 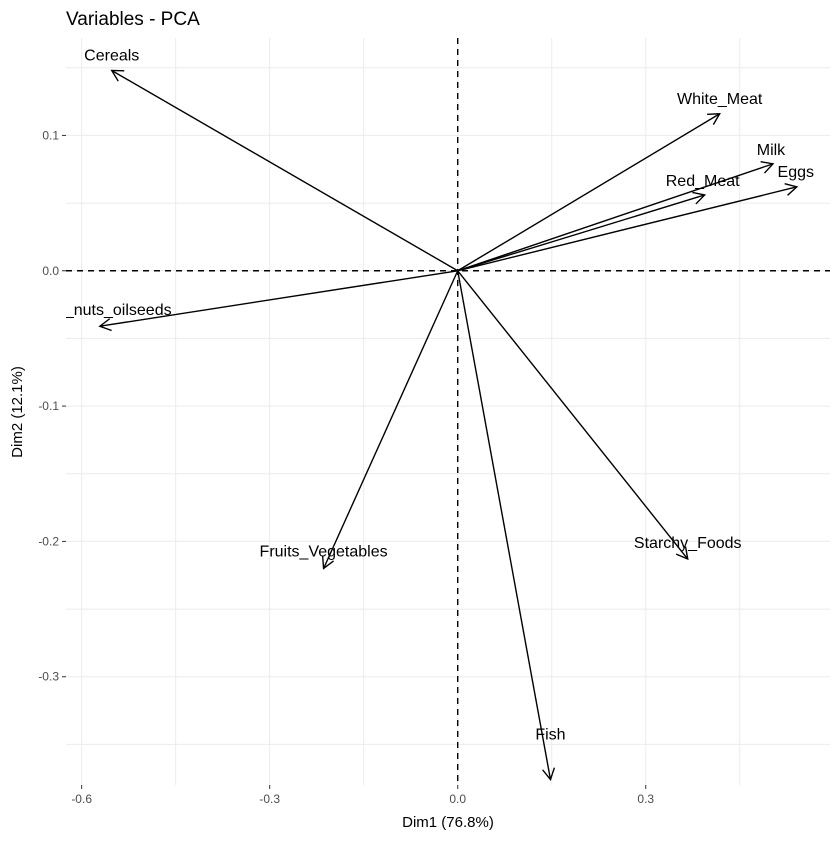 I want to click on y-tick-label: 0.0, so click(x=50, y=271).